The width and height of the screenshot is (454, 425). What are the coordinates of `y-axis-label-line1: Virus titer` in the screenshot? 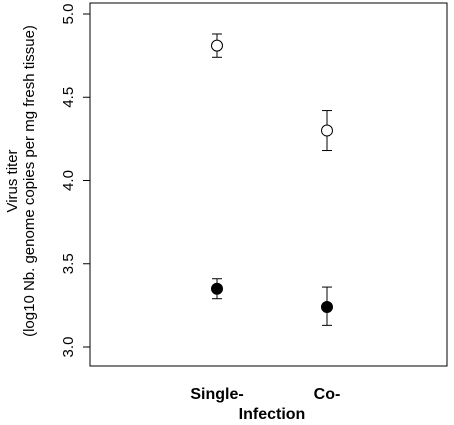 It's located at (12, 180).